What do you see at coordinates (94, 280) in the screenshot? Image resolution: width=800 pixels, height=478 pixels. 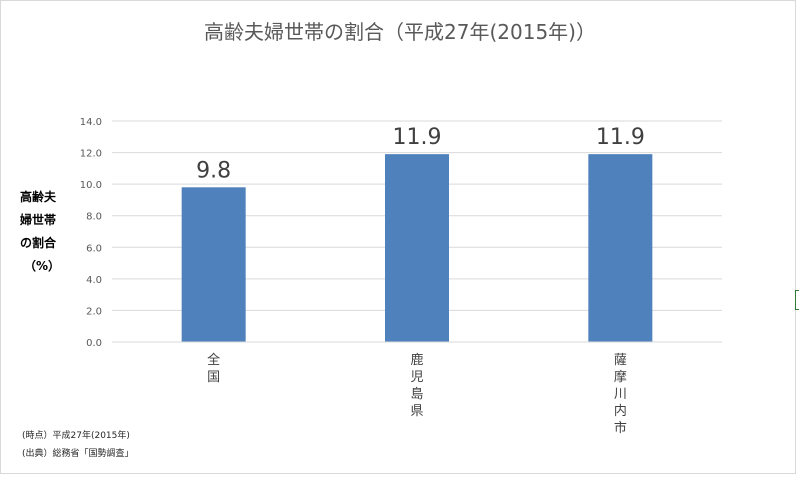 I see `y-tick-label: 4.0` at bounding box center [94, 280].